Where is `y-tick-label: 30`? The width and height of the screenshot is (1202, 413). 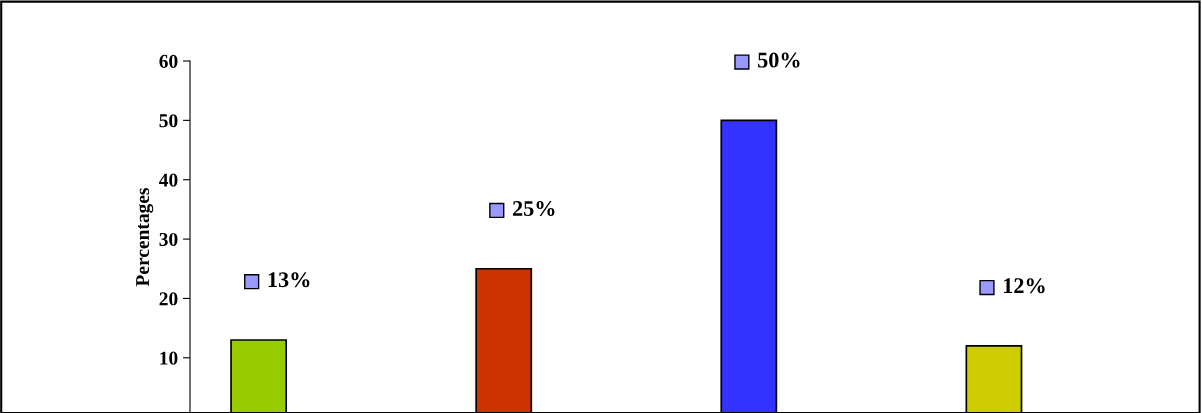
y-tick-label: 30 is located at coordinates (168, 239).